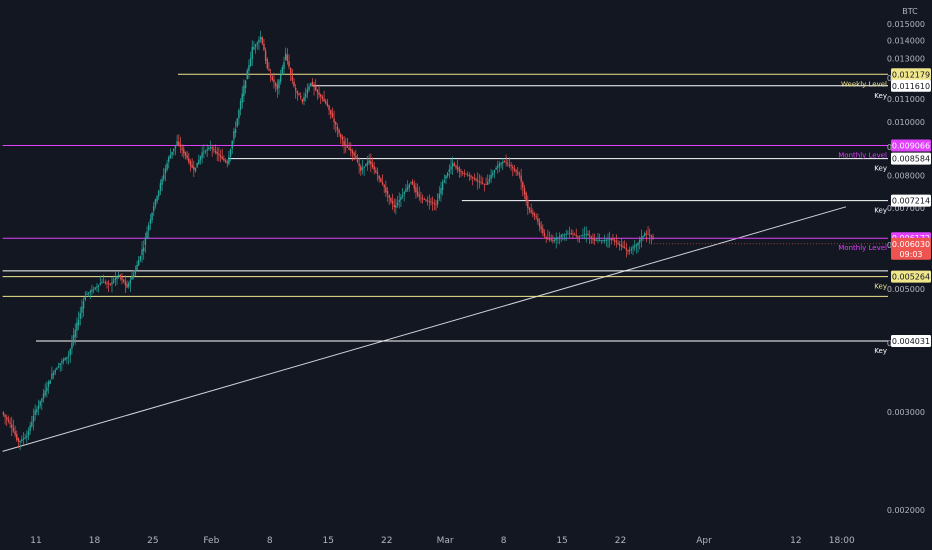  What do you see at coordinates (906, 99) in the screenshot?
I see `y-tick-label: 0.011000` at bounding box center [906, 99].